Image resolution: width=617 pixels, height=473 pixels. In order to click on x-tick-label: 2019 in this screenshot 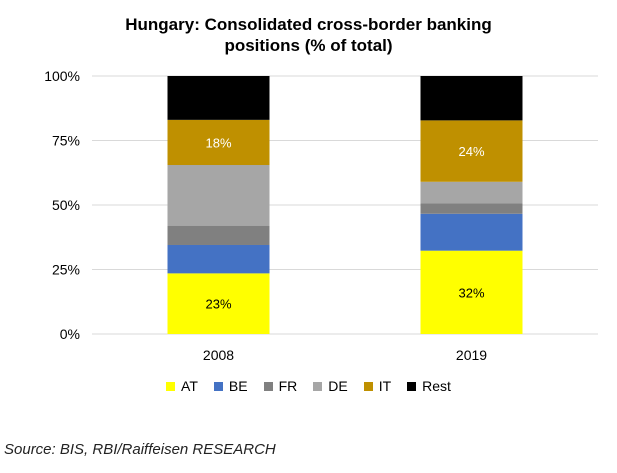, I will do `click(471, 355)`.